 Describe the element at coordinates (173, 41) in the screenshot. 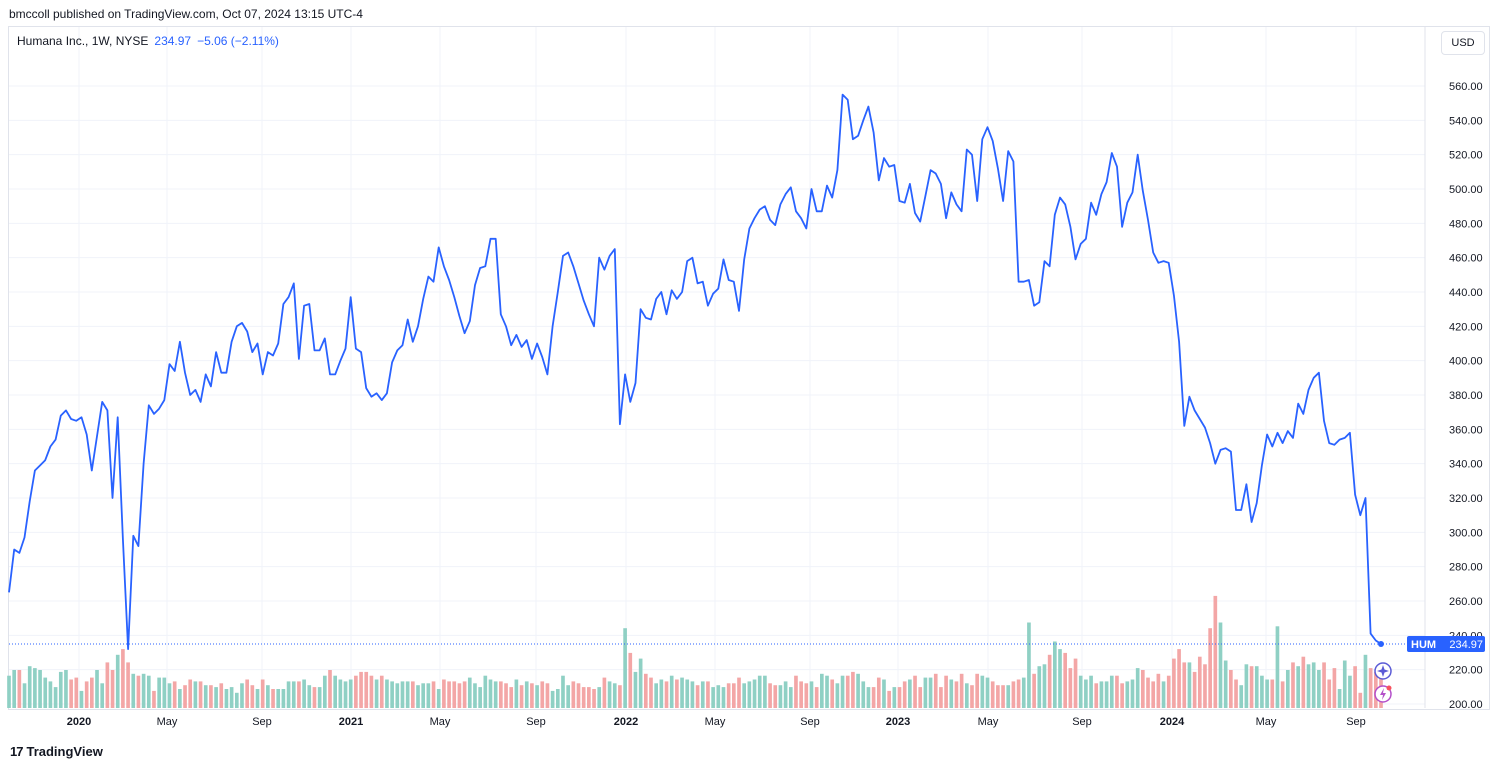

I see `legend-price: 234.97` at that location.